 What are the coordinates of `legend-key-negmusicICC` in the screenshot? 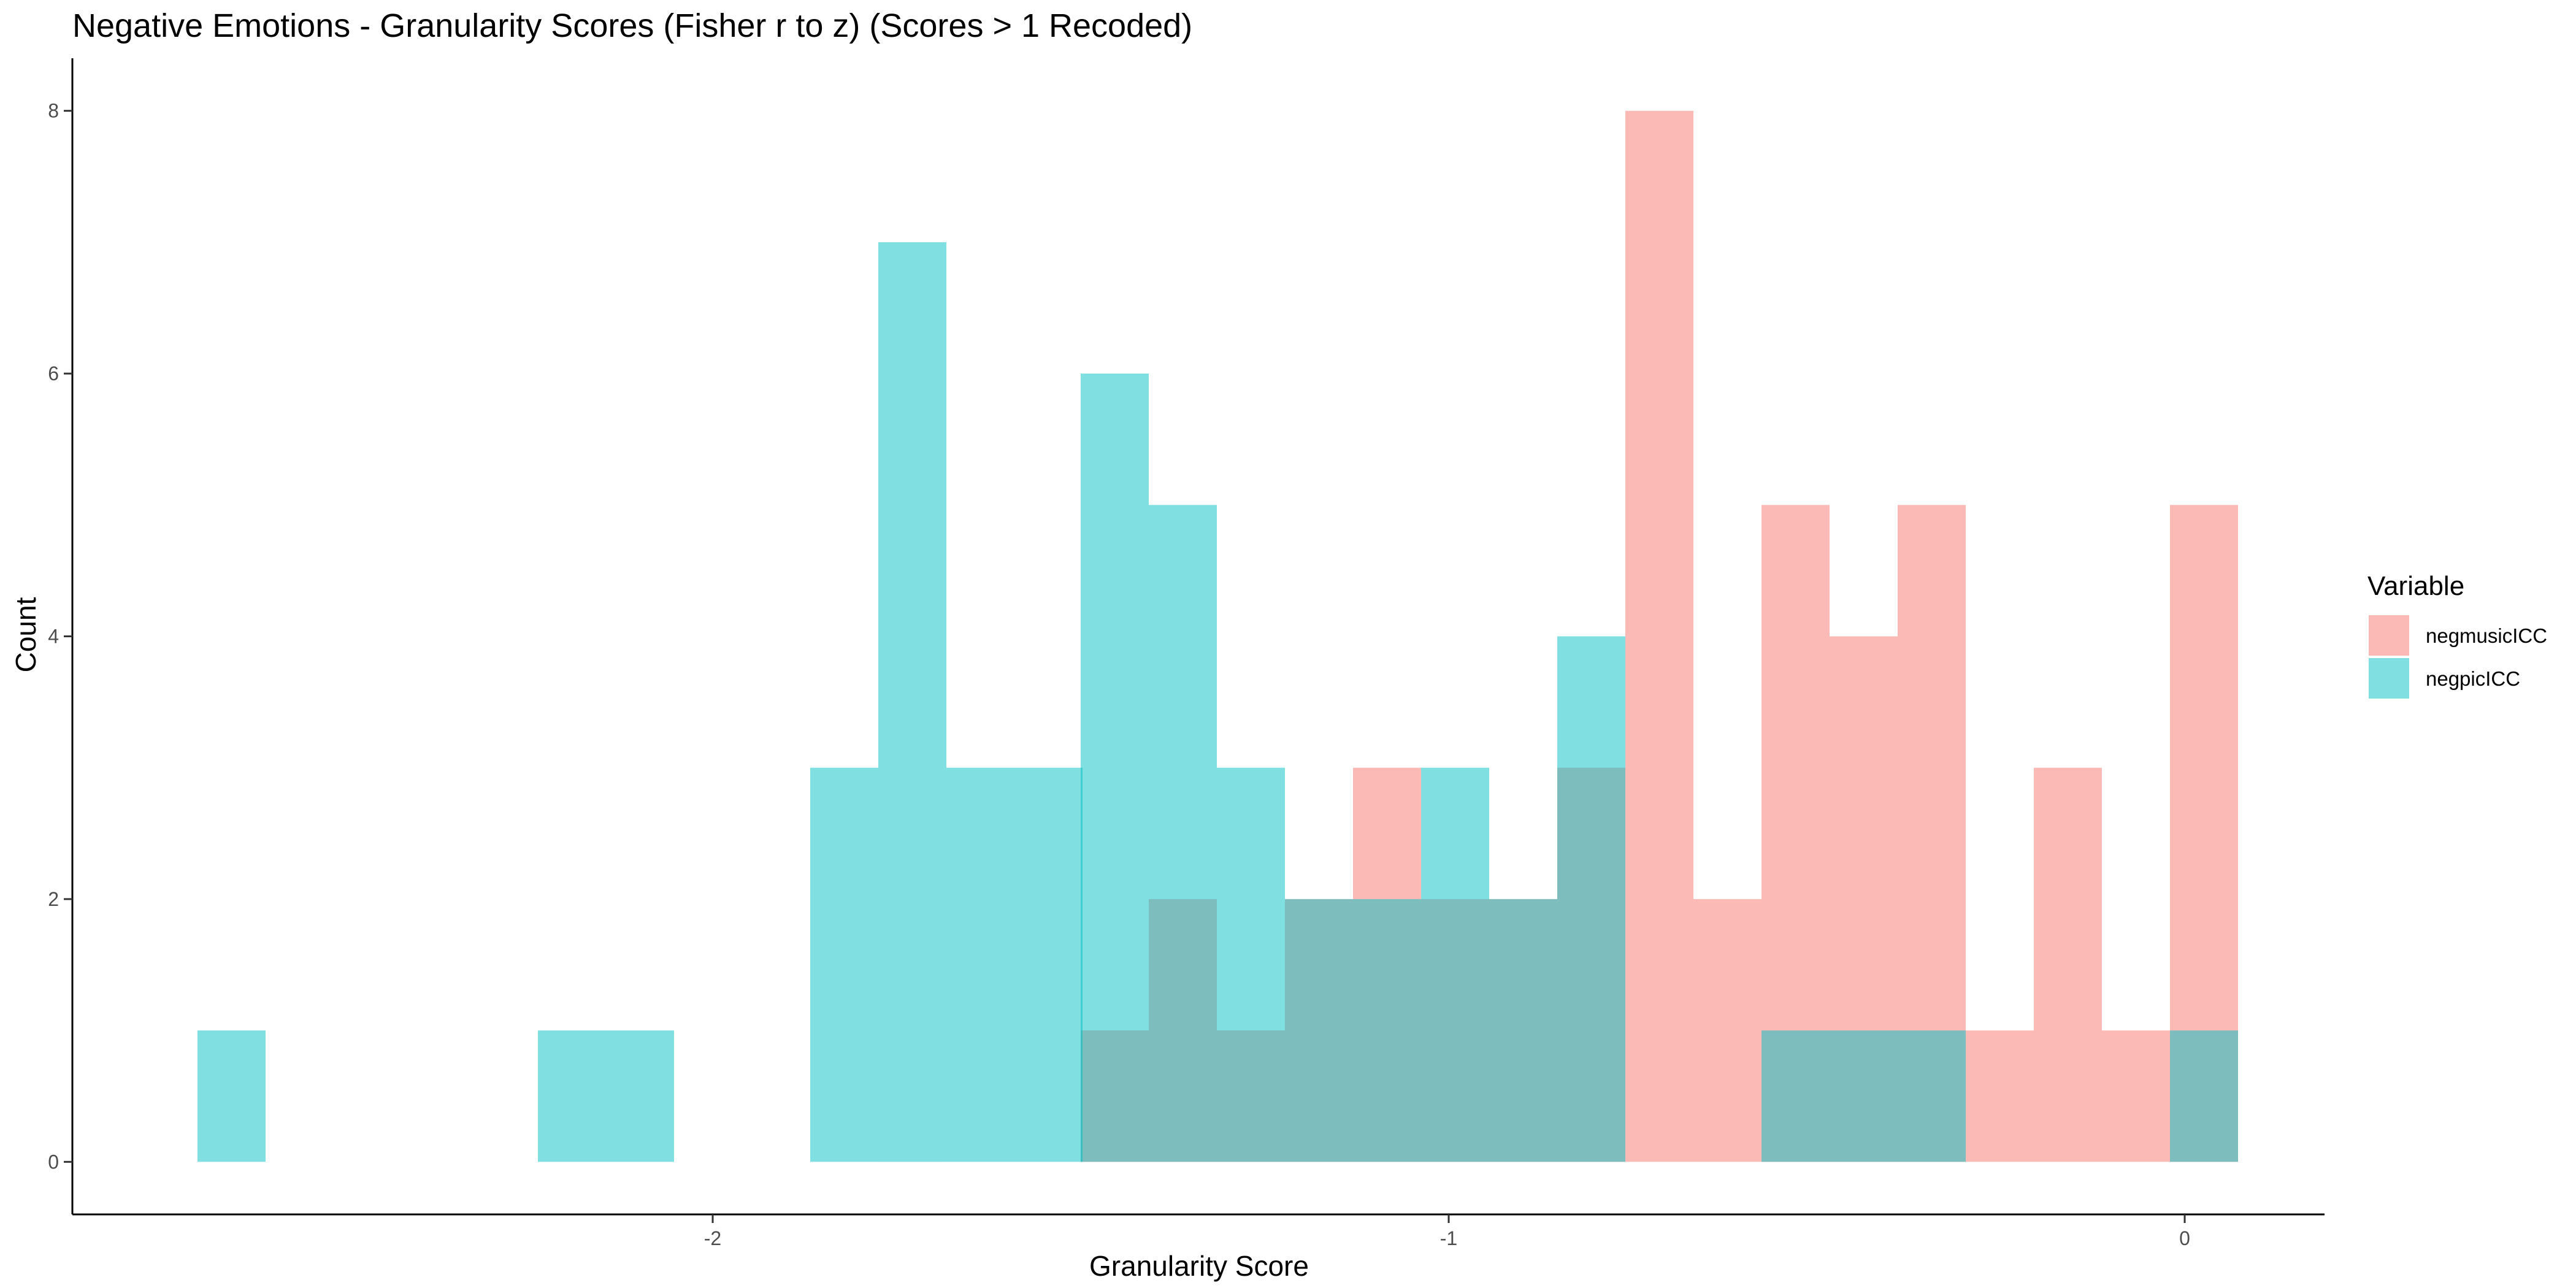 It's located at (2389, 635).